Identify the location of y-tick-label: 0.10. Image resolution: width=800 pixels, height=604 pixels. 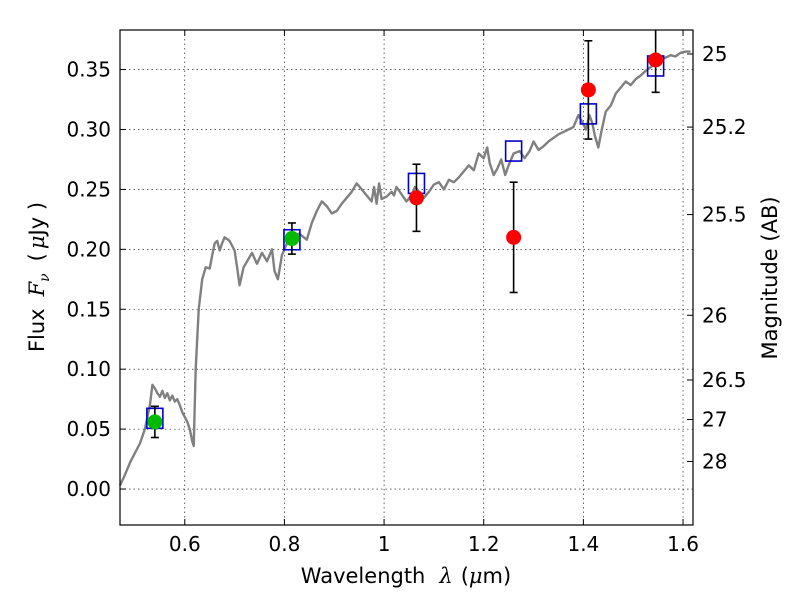
(88, 369).